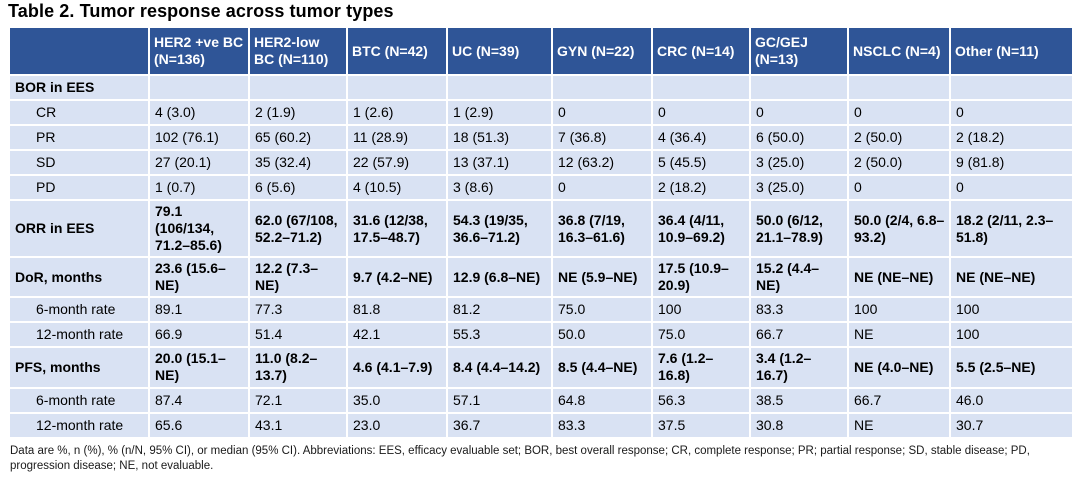 This screenshot has width=1080, height=486. What do you see at coordinates (298, 187) in the screenshot?
I see `table-cell: 6 (5.6)` at bounding box center [298, 187].